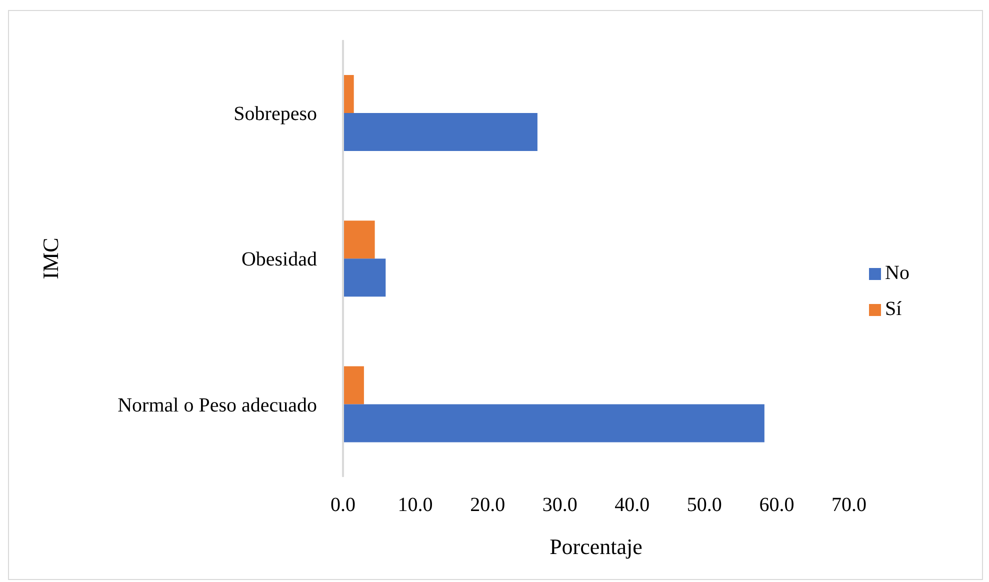 This screenshot has width=989, height=582. Describe the element at coordinates (50, 259) in the screenshot. I see `y-axis-title: IMC` at that location.